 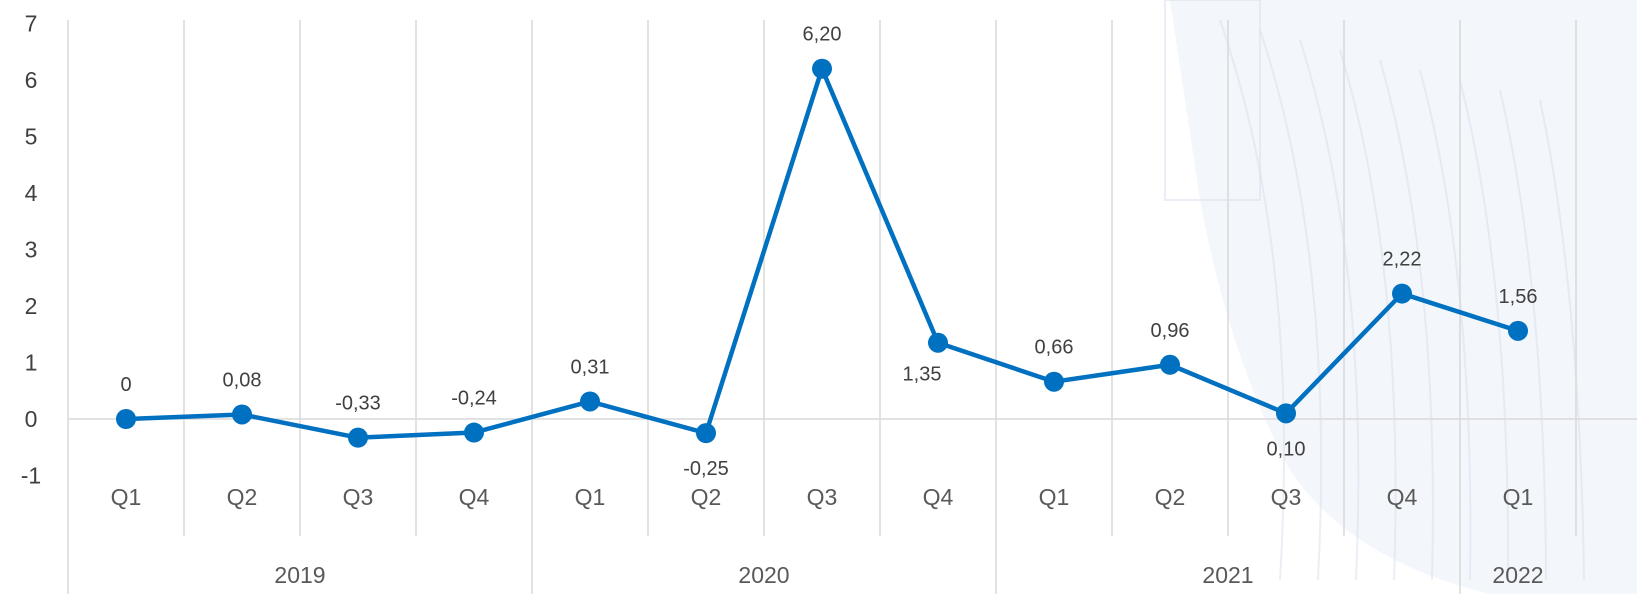 What do you see at coordinates (590, 367) in the screenshot?
I see `data-label: 0,31` at bounding box center [590, 367].